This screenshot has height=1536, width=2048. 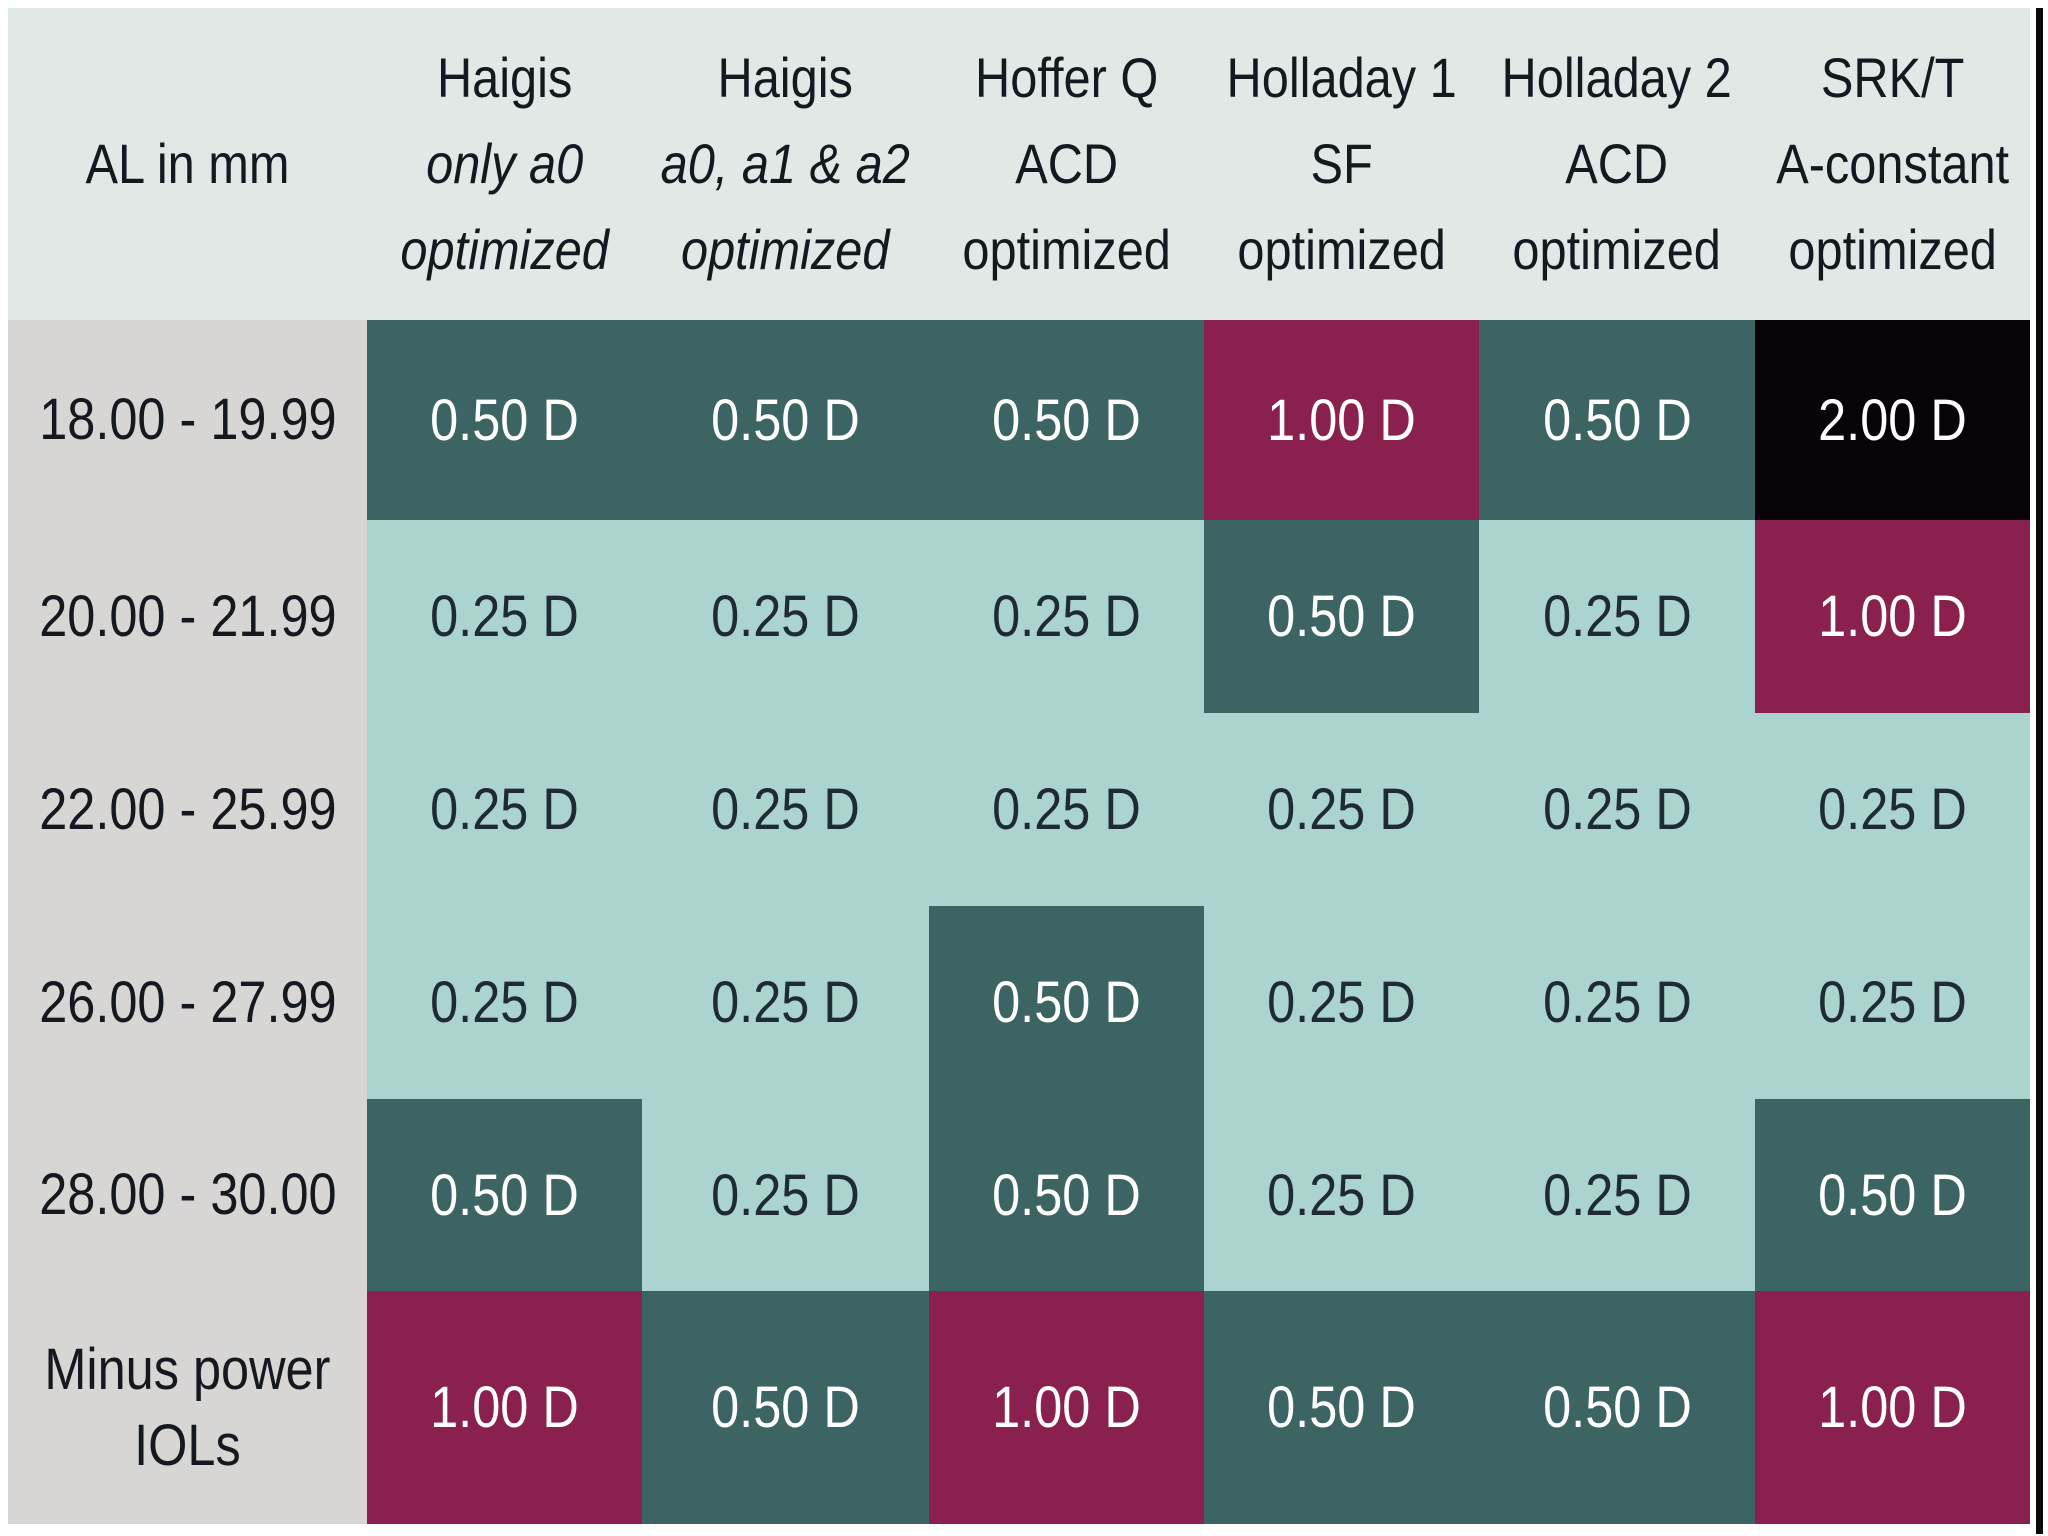 What do you see at coordinates (1617, 77) in the screenshot?
I see `column-title: Holladay 2` at bounding box center [1617, 77].